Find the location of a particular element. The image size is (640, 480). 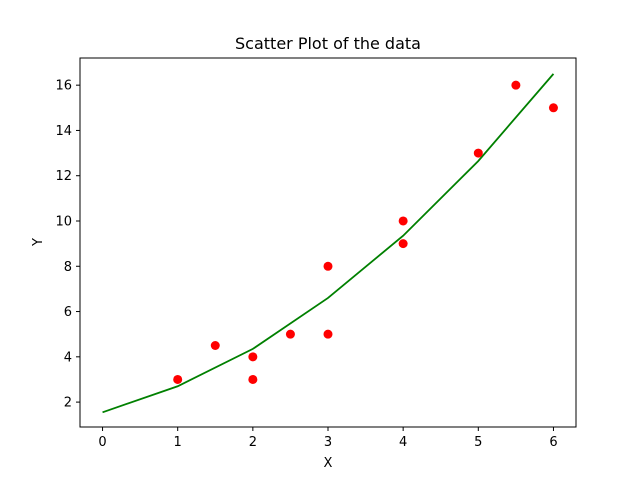

x-axis-label: X is located at coordinates (328, 463).